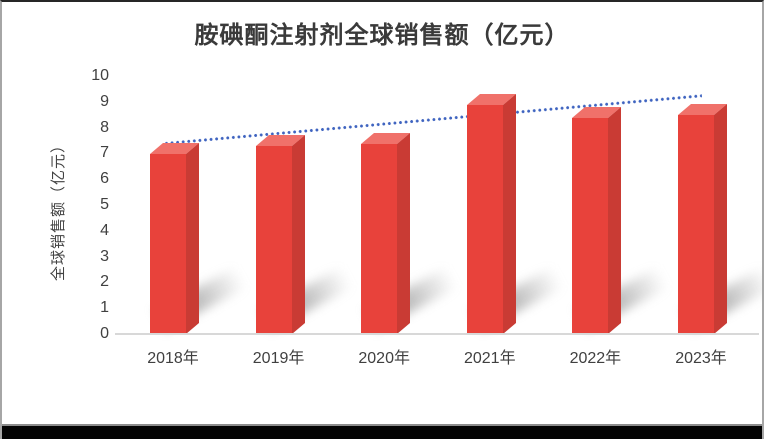  What do you see at coordinates (382, 431) in the screenshot?
I see `window-bottom-bar` at bounding box center [382, 431].